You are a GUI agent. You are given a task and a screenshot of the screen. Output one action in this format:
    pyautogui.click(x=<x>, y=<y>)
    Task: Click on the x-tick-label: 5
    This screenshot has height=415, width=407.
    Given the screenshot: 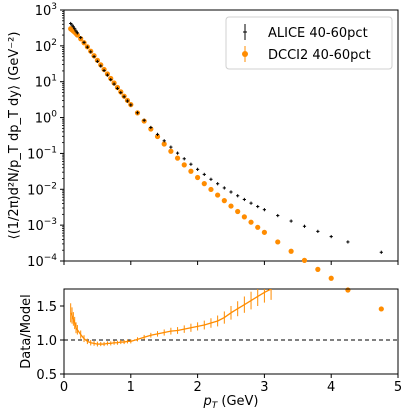 What is the action you would take?
    pyautogui.click(x=398, y=387)
    